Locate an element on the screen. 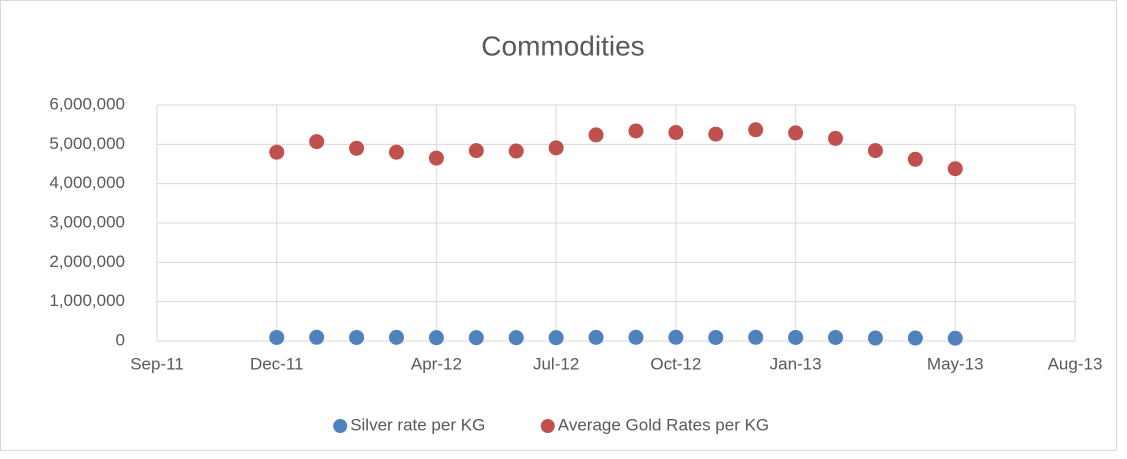  x-tick-label: Jul-12 is located at coordinates (556, 363).